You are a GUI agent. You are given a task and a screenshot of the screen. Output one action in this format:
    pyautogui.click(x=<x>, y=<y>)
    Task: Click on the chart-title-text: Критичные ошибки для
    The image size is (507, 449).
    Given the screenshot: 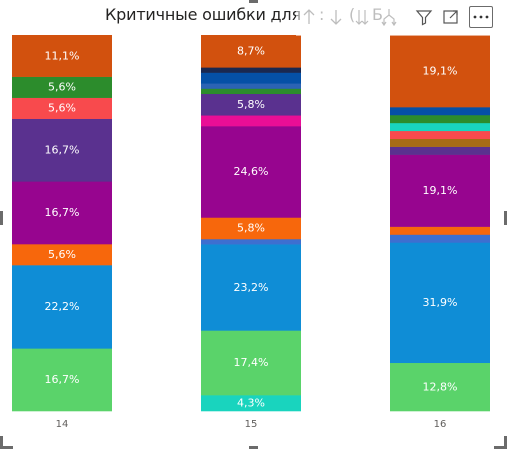 What is the action you would take?
    pyautogui.click(x=203, y=14)
    